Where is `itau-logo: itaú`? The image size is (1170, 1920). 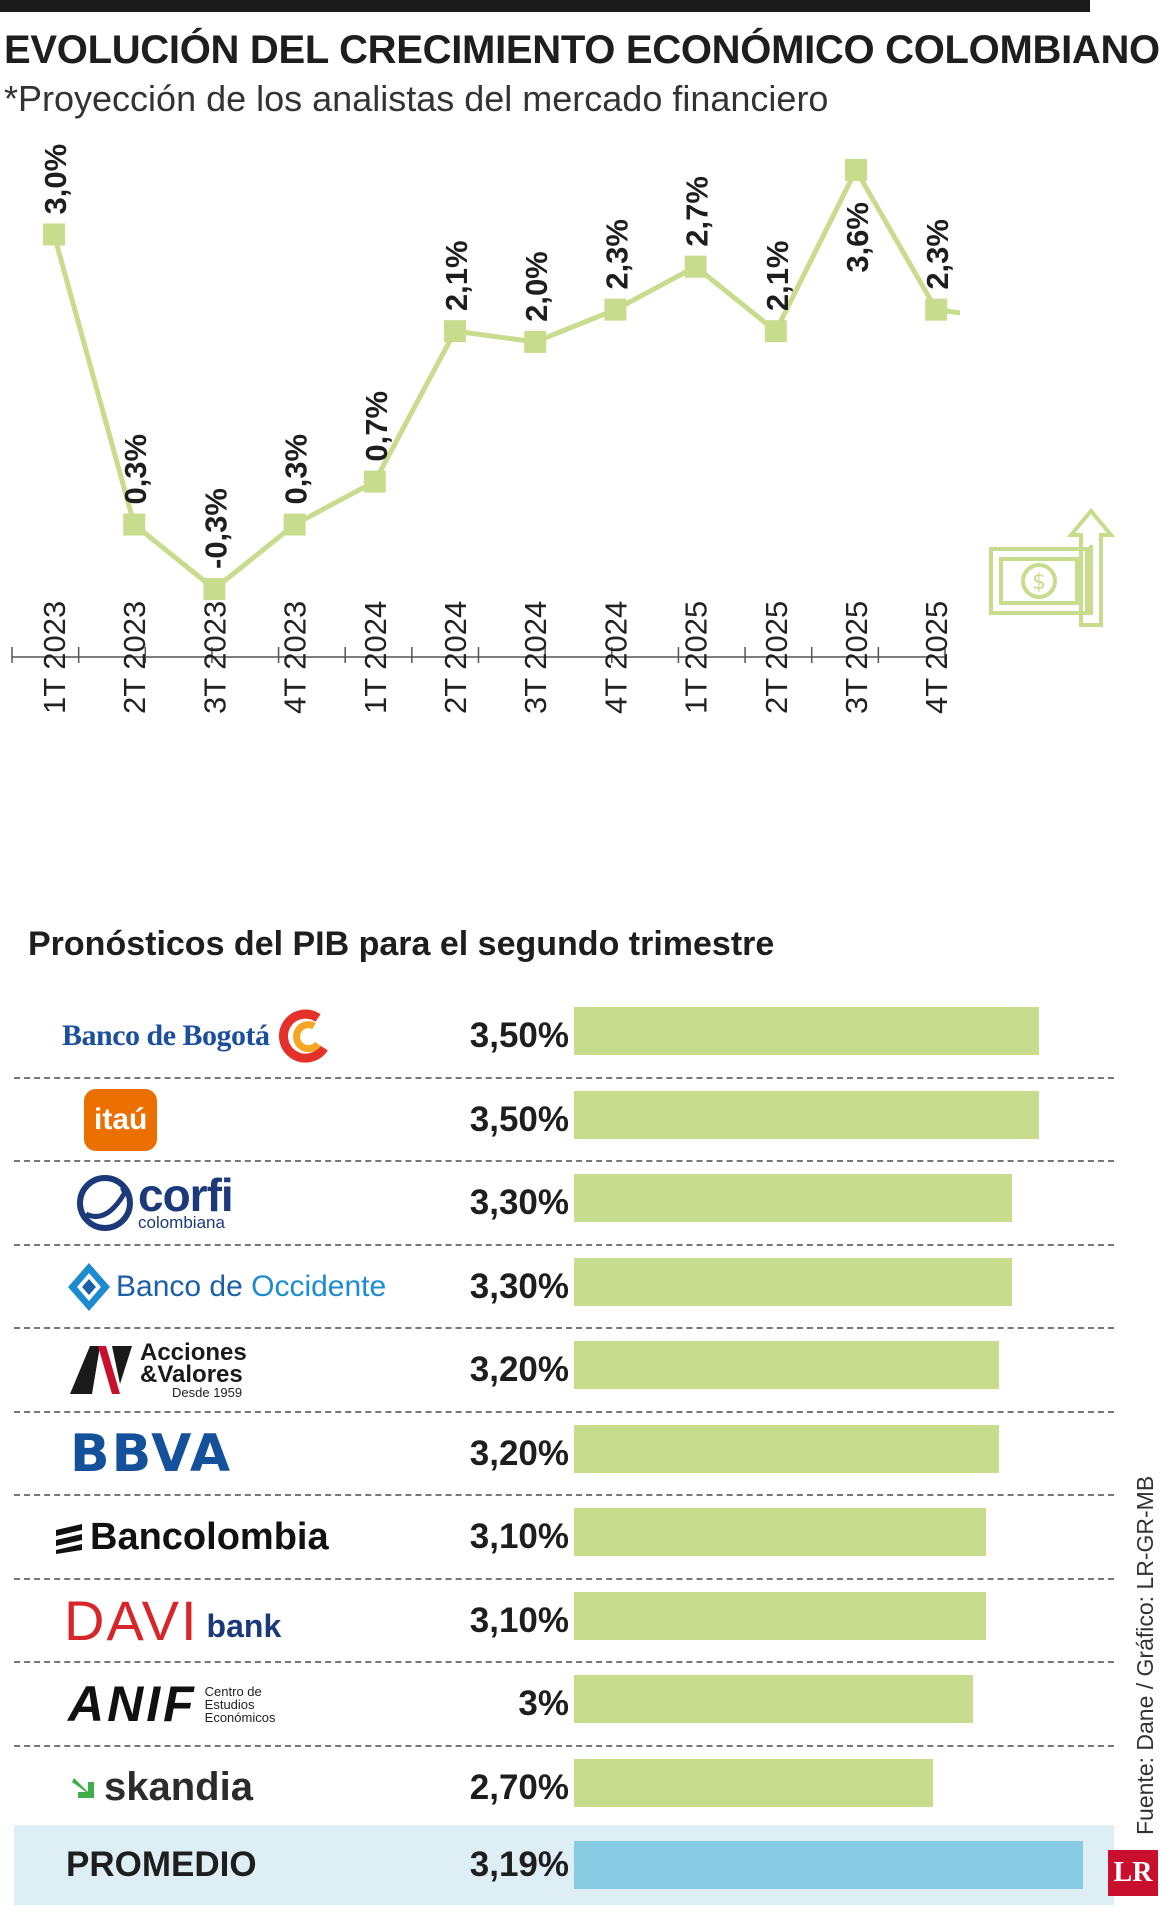
itau-logo: itaú is located at coordinates (106, 1120).